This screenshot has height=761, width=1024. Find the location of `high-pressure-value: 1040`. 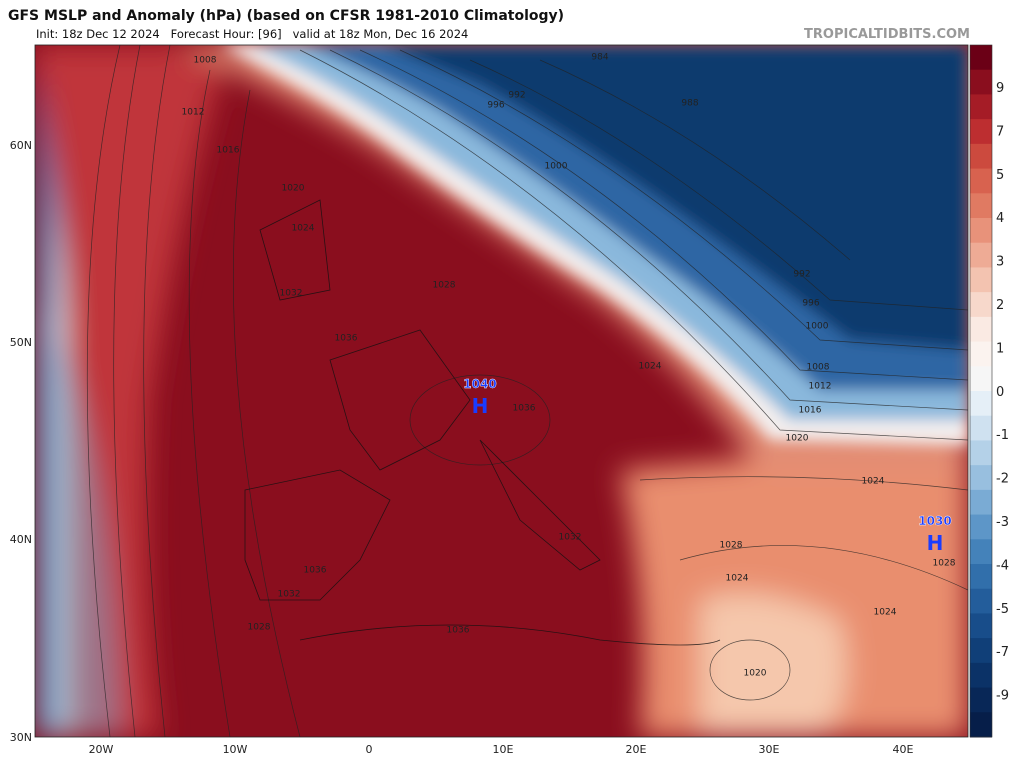

high-pressure-value: 1040 is located at coordinates (479, 384).